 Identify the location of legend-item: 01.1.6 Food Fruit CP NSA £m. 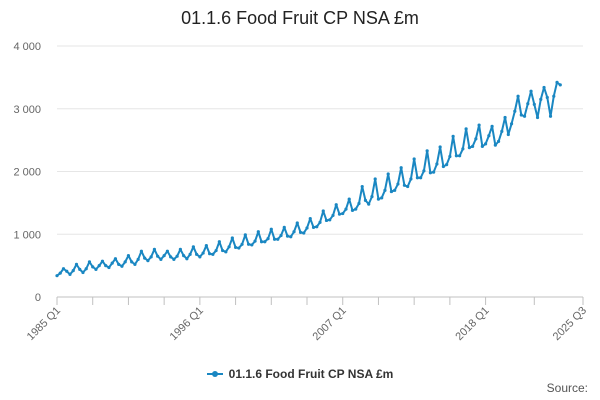
(299, 374).